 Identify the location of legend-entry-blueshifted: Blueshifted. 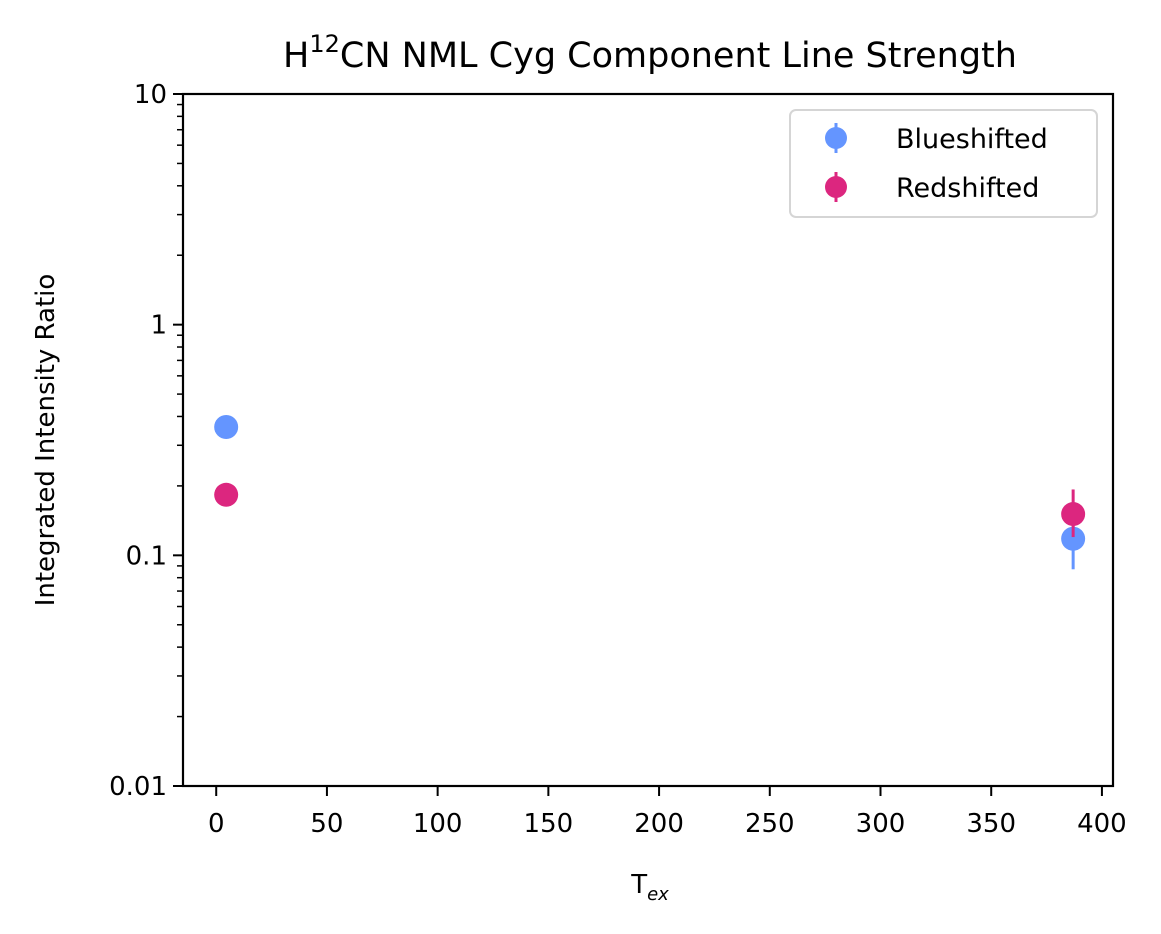
(936, 139).